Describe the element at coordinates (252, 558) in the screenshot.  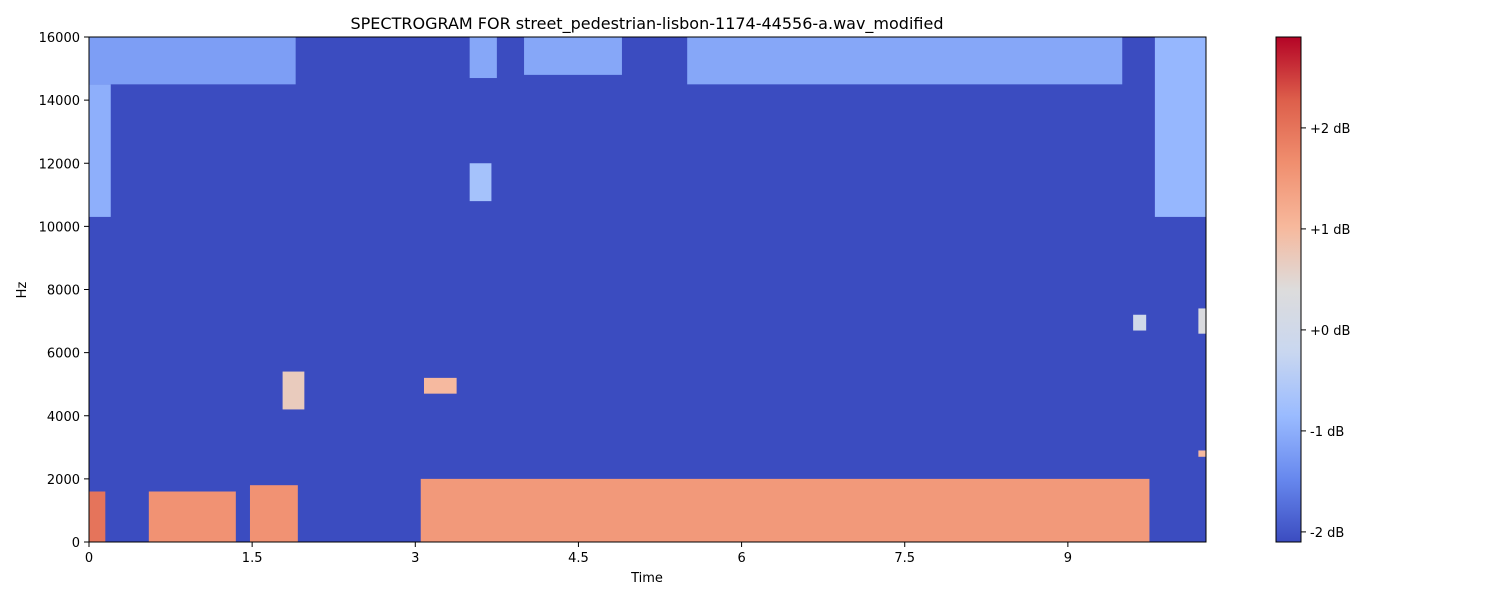
I see `x-tick-label-1: 1.5` at that location.